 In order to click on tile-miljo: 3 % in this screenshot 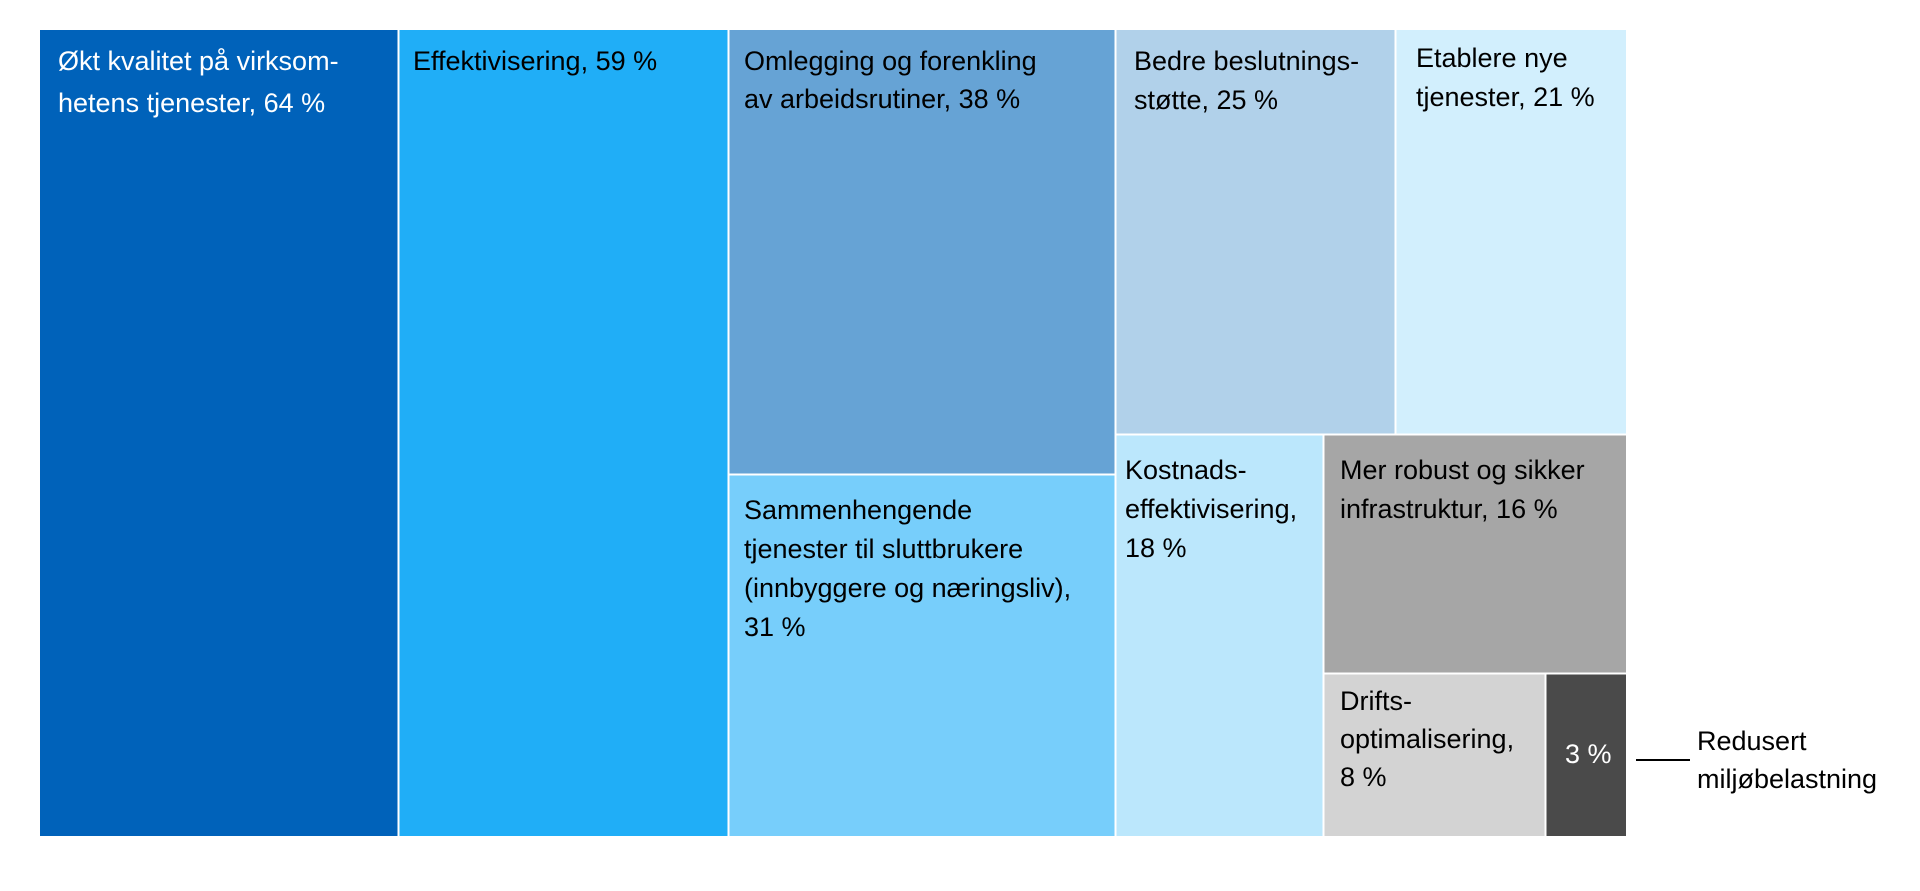, I will do `click(1586, 755)`.